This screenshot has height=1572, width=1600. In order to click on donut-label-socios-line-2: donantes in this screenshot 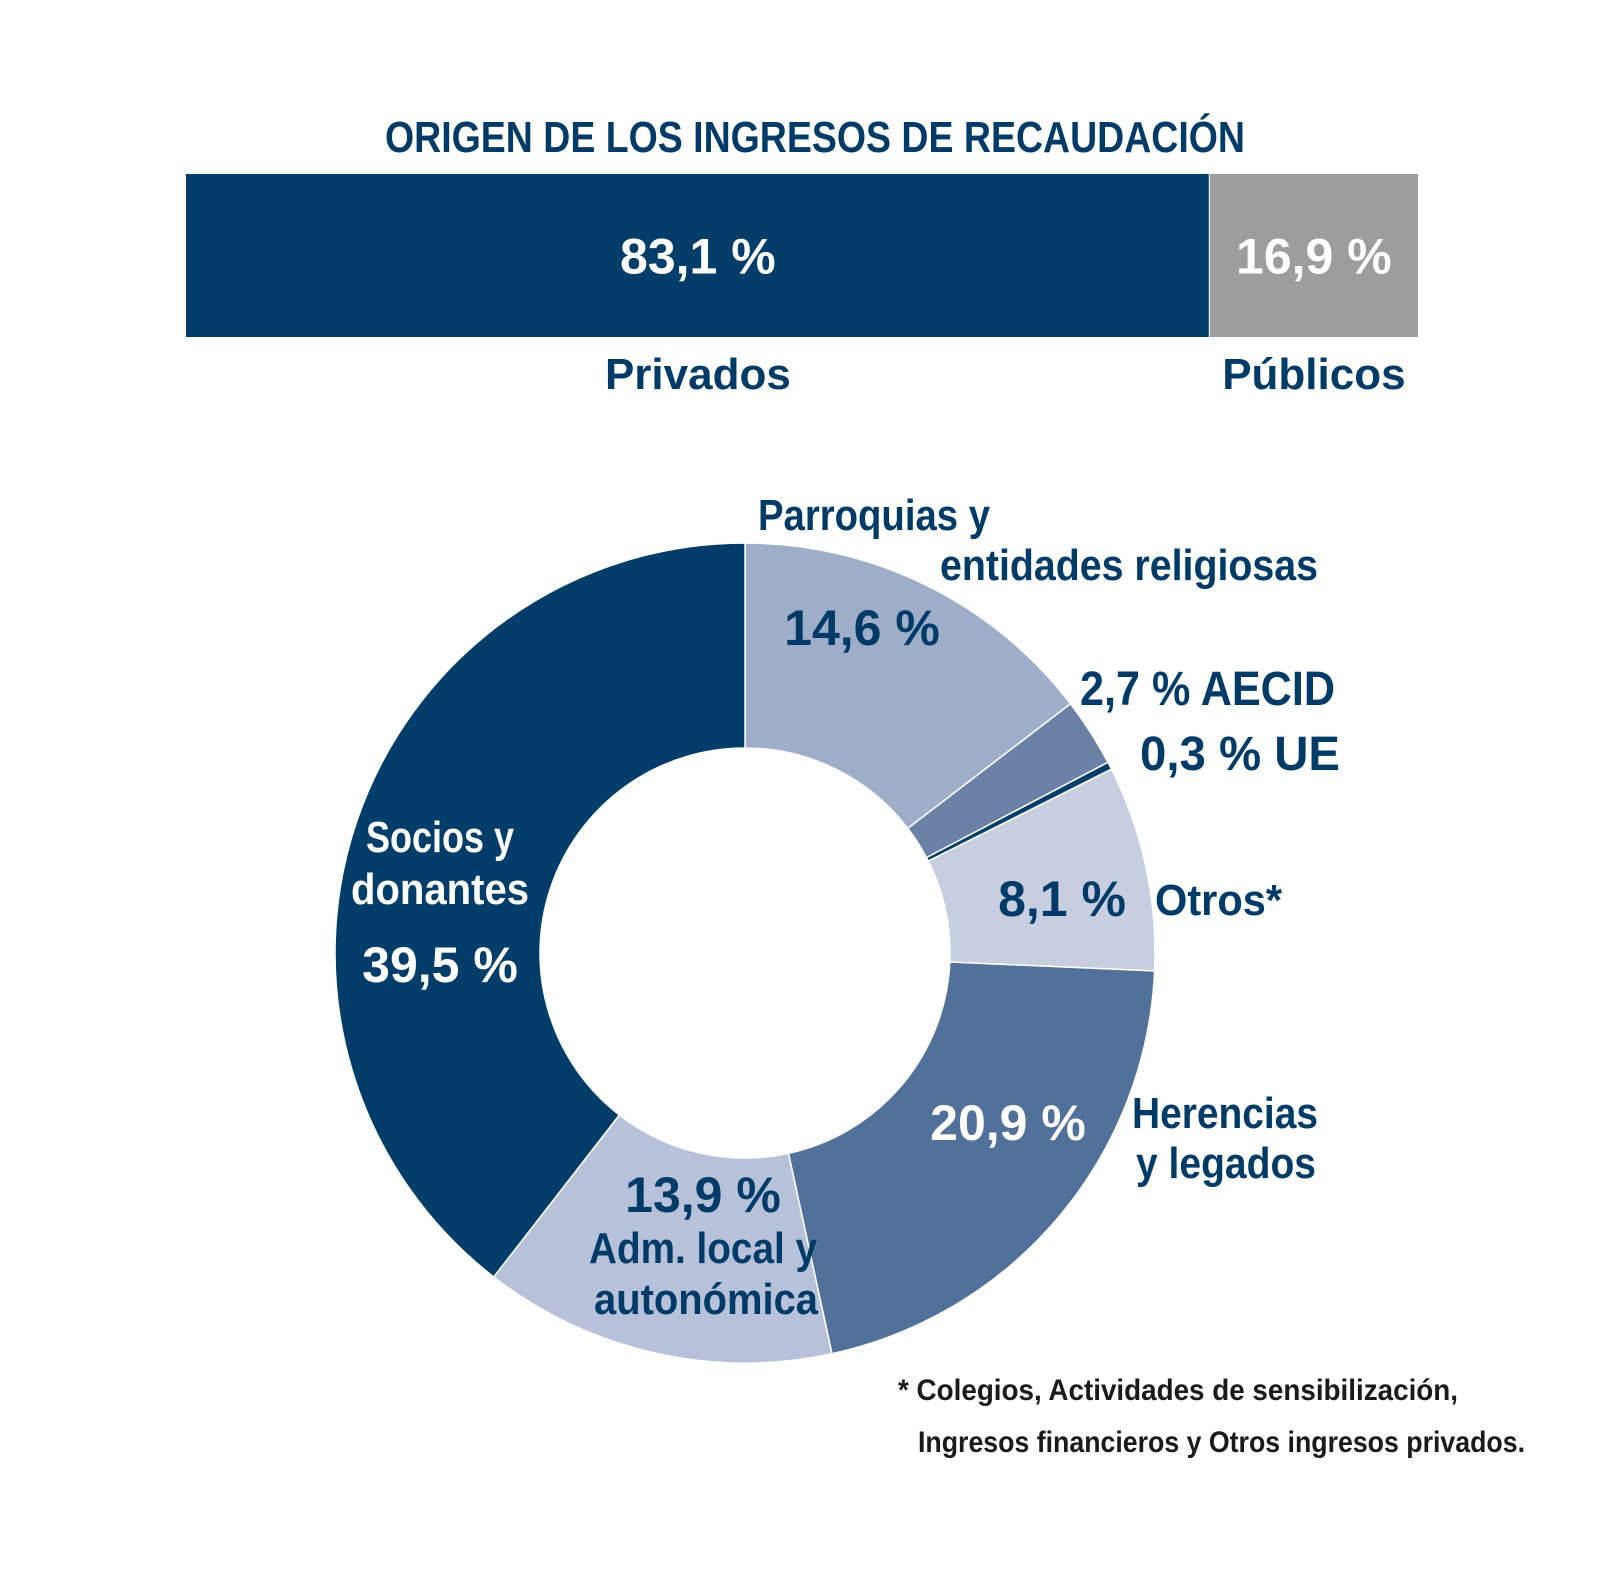, I will do `click(440, 889)`.